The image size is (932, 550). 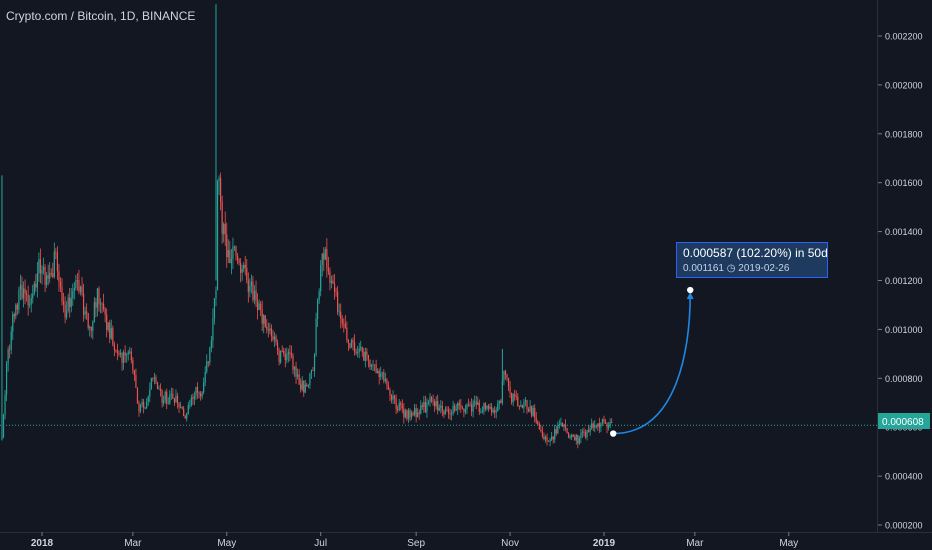 I want to click on projection-end-point, so click(x=690, y=290).